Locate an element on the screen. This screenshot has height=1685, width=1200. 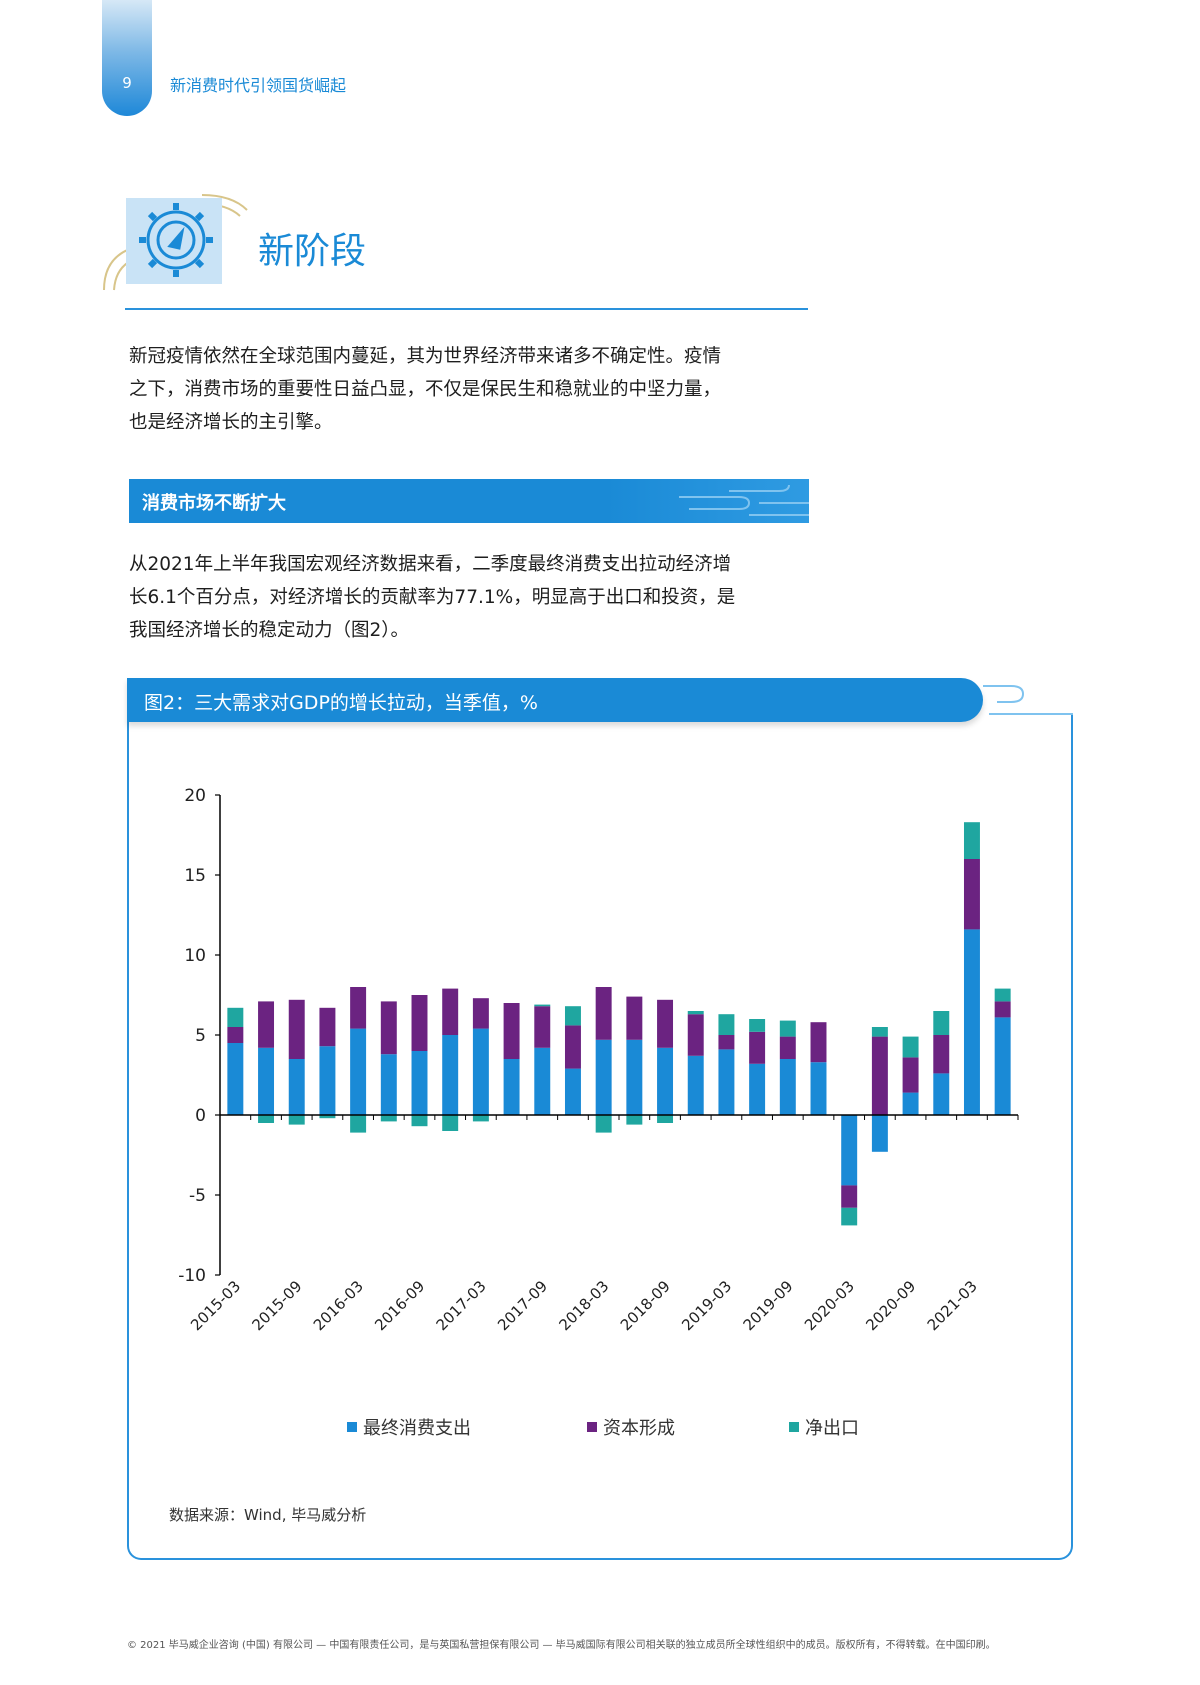
divider is located at coordinates (466, 309).